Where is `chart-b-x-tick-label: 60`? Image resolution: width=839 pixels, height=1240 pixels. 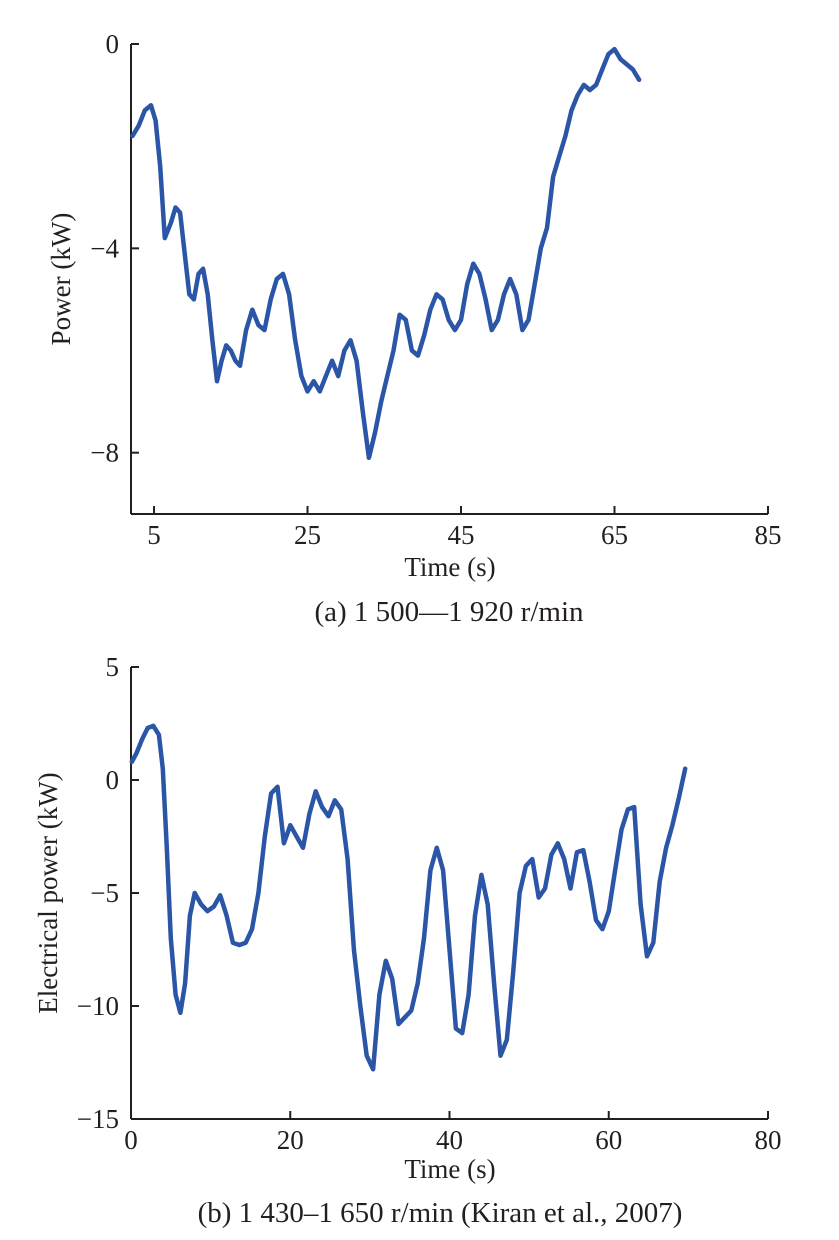
chart-b-x-tick-label: 60 is located at coordinates (608, 1140).